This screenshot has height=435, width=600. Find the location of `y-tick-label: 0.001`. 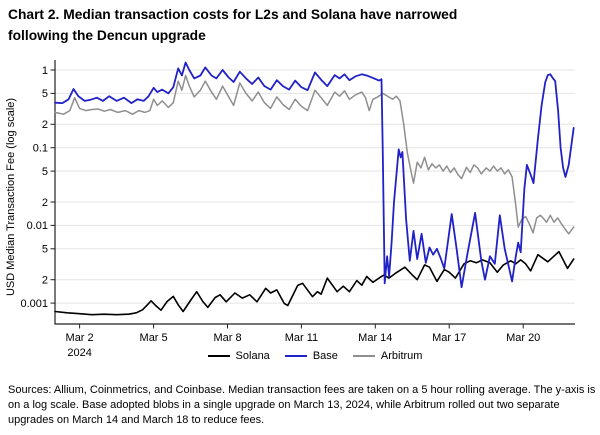

y-tick-label: 0.001 is located at coordinates (34, 304).